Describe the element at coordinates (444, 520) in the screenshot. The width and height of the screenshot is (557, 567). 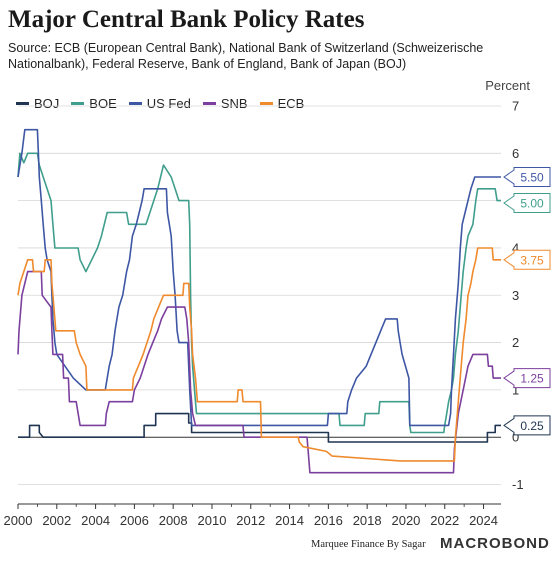
I see `x-tick-label: 2022` at that location.